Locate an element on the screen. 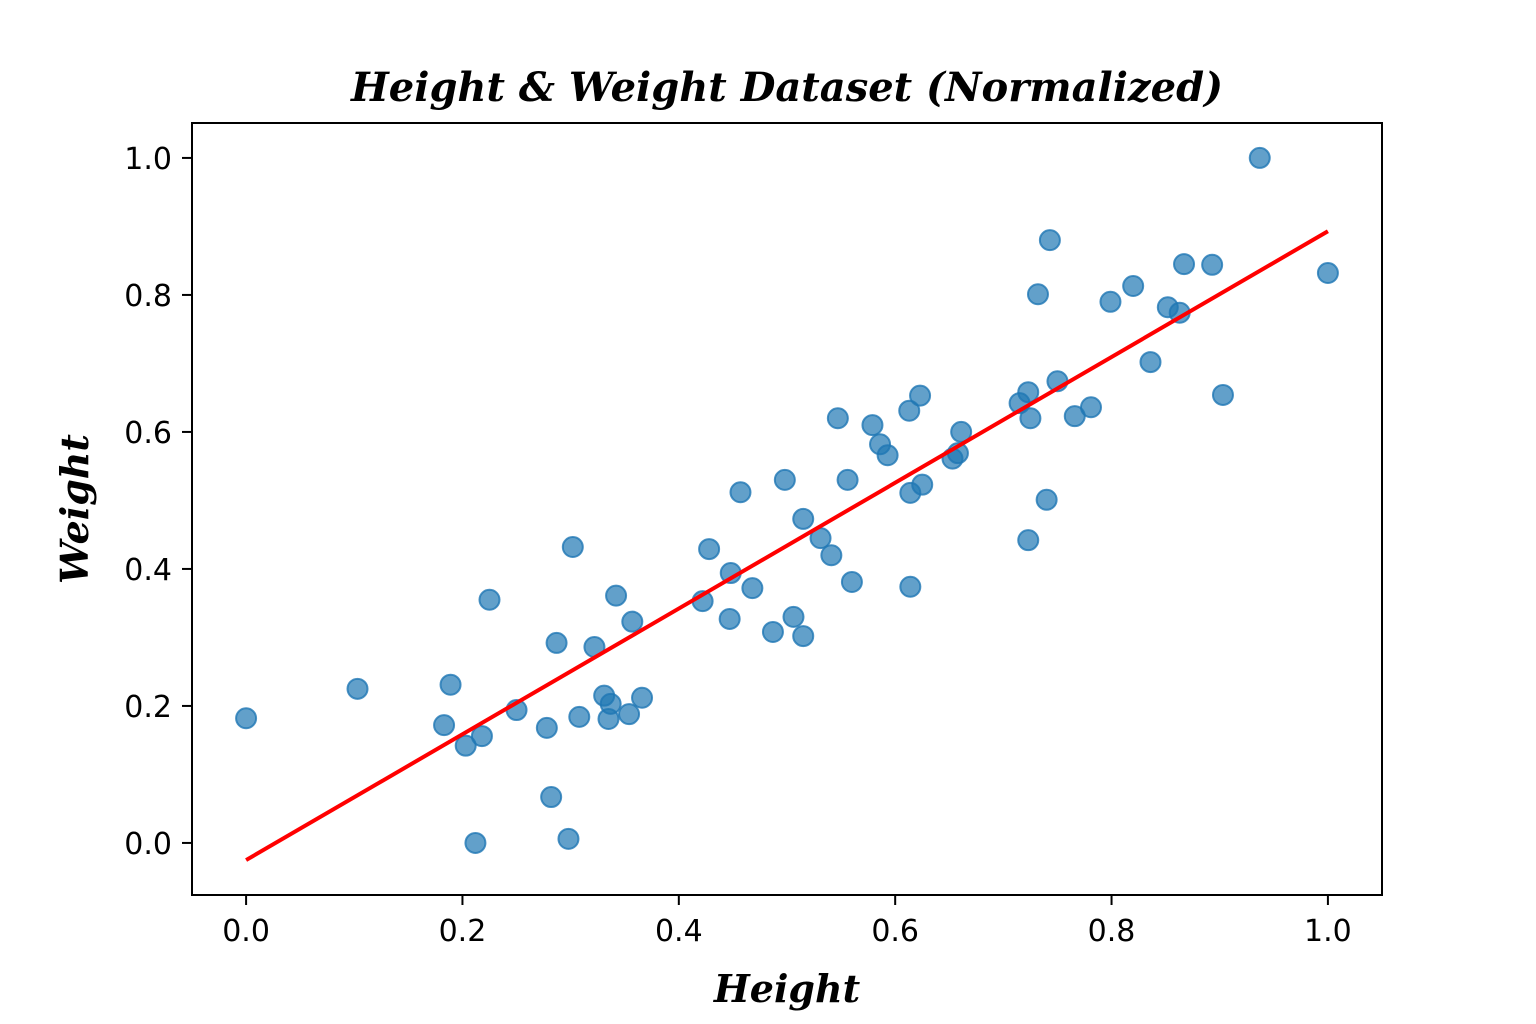 This screenshot has width=1536, height=1024. chart-title: Height & Weight Dataset (Normalized) is located at coordinates (786, 87).